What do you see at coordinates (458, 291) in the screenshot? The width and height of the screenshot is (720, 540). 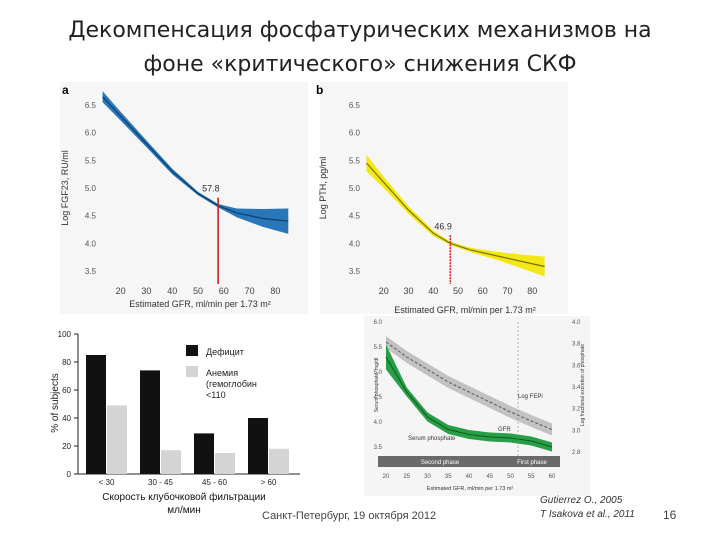 I see `b-xtick-label: 50` at bounding box center [458, 291].